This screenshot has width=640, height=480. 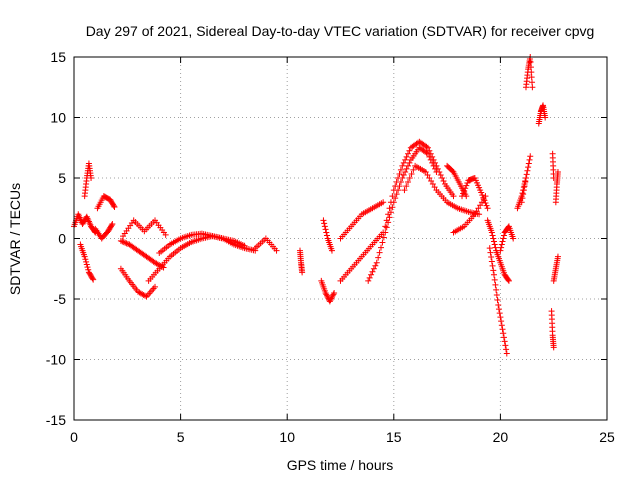 What do you see at coordinates (62, 178) in the screenshot?
I see `y-tick-label: 5` at bounding box center [62, 178].